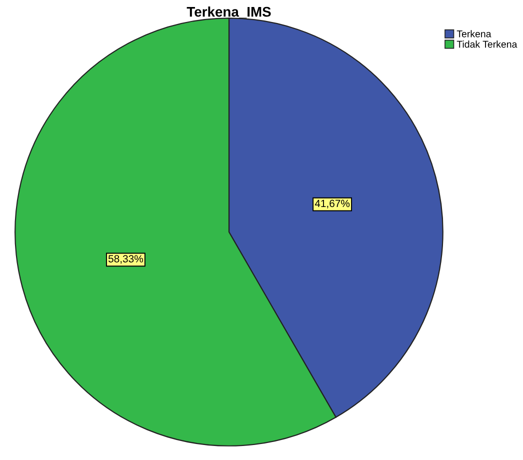 The width and height of the screenshot is (523, 460). Describe the element at coordinates (228, 12) in the screenshot. I see `chart-title: Terkena_IMS` at that location.